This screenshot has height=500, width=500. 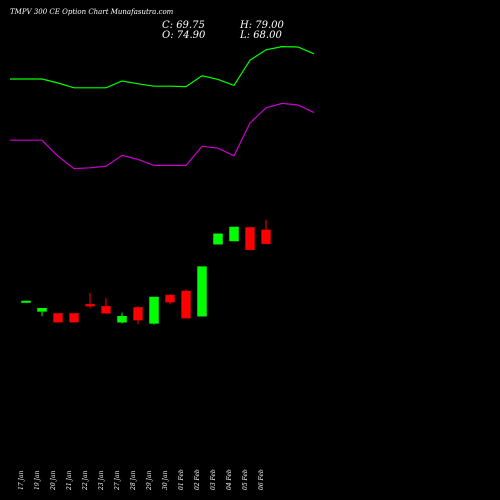 What do you see at coordinates (181, 479) in the screenshot?
I see `x-tick-label: 01 Feb` at bounding box center [181, 479].